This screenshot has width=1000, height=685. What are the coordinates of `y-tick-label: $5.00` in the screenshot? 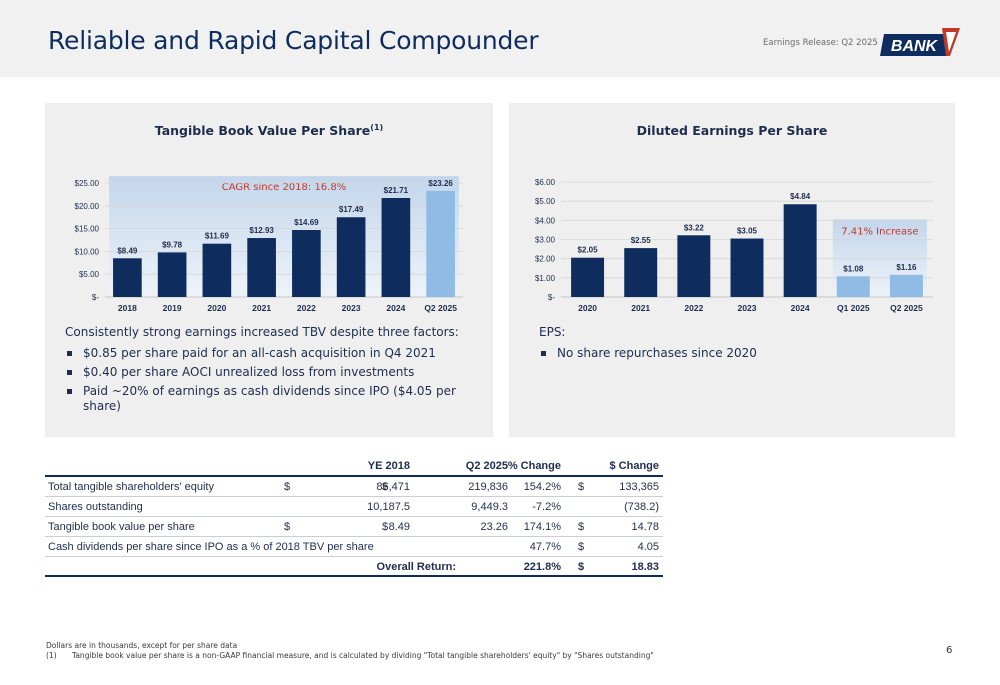 It's located at (89, 274).